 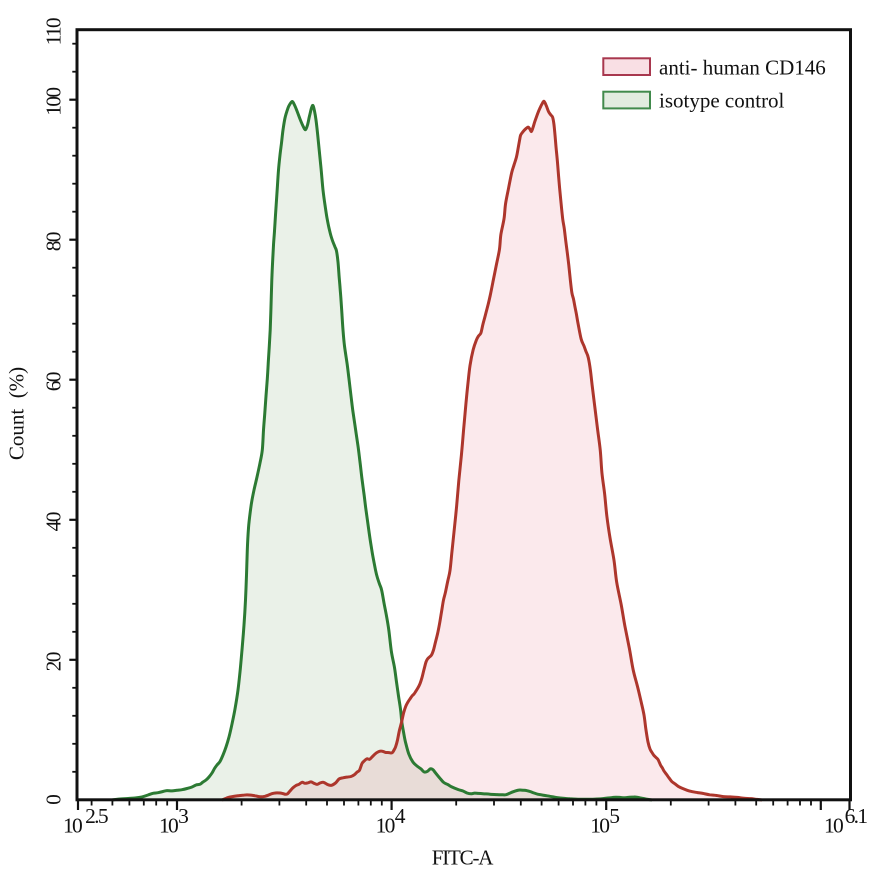 What do you see at coordinates (742, 68) in the screenshot?
I see `svg-text: anti- human CD146` at bounding box center [742, 68].